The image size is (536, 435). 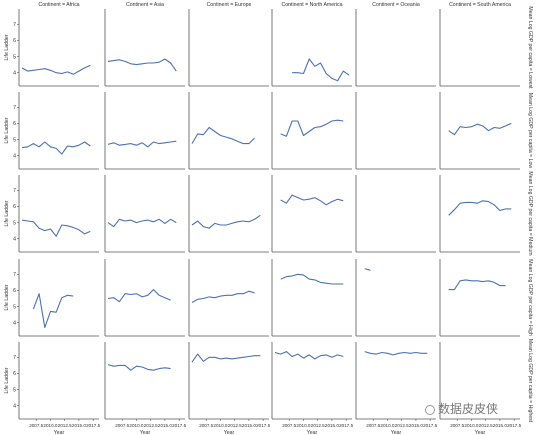 I want to click on facet-title: Continent = Oceania, so click(x=396, y=5).